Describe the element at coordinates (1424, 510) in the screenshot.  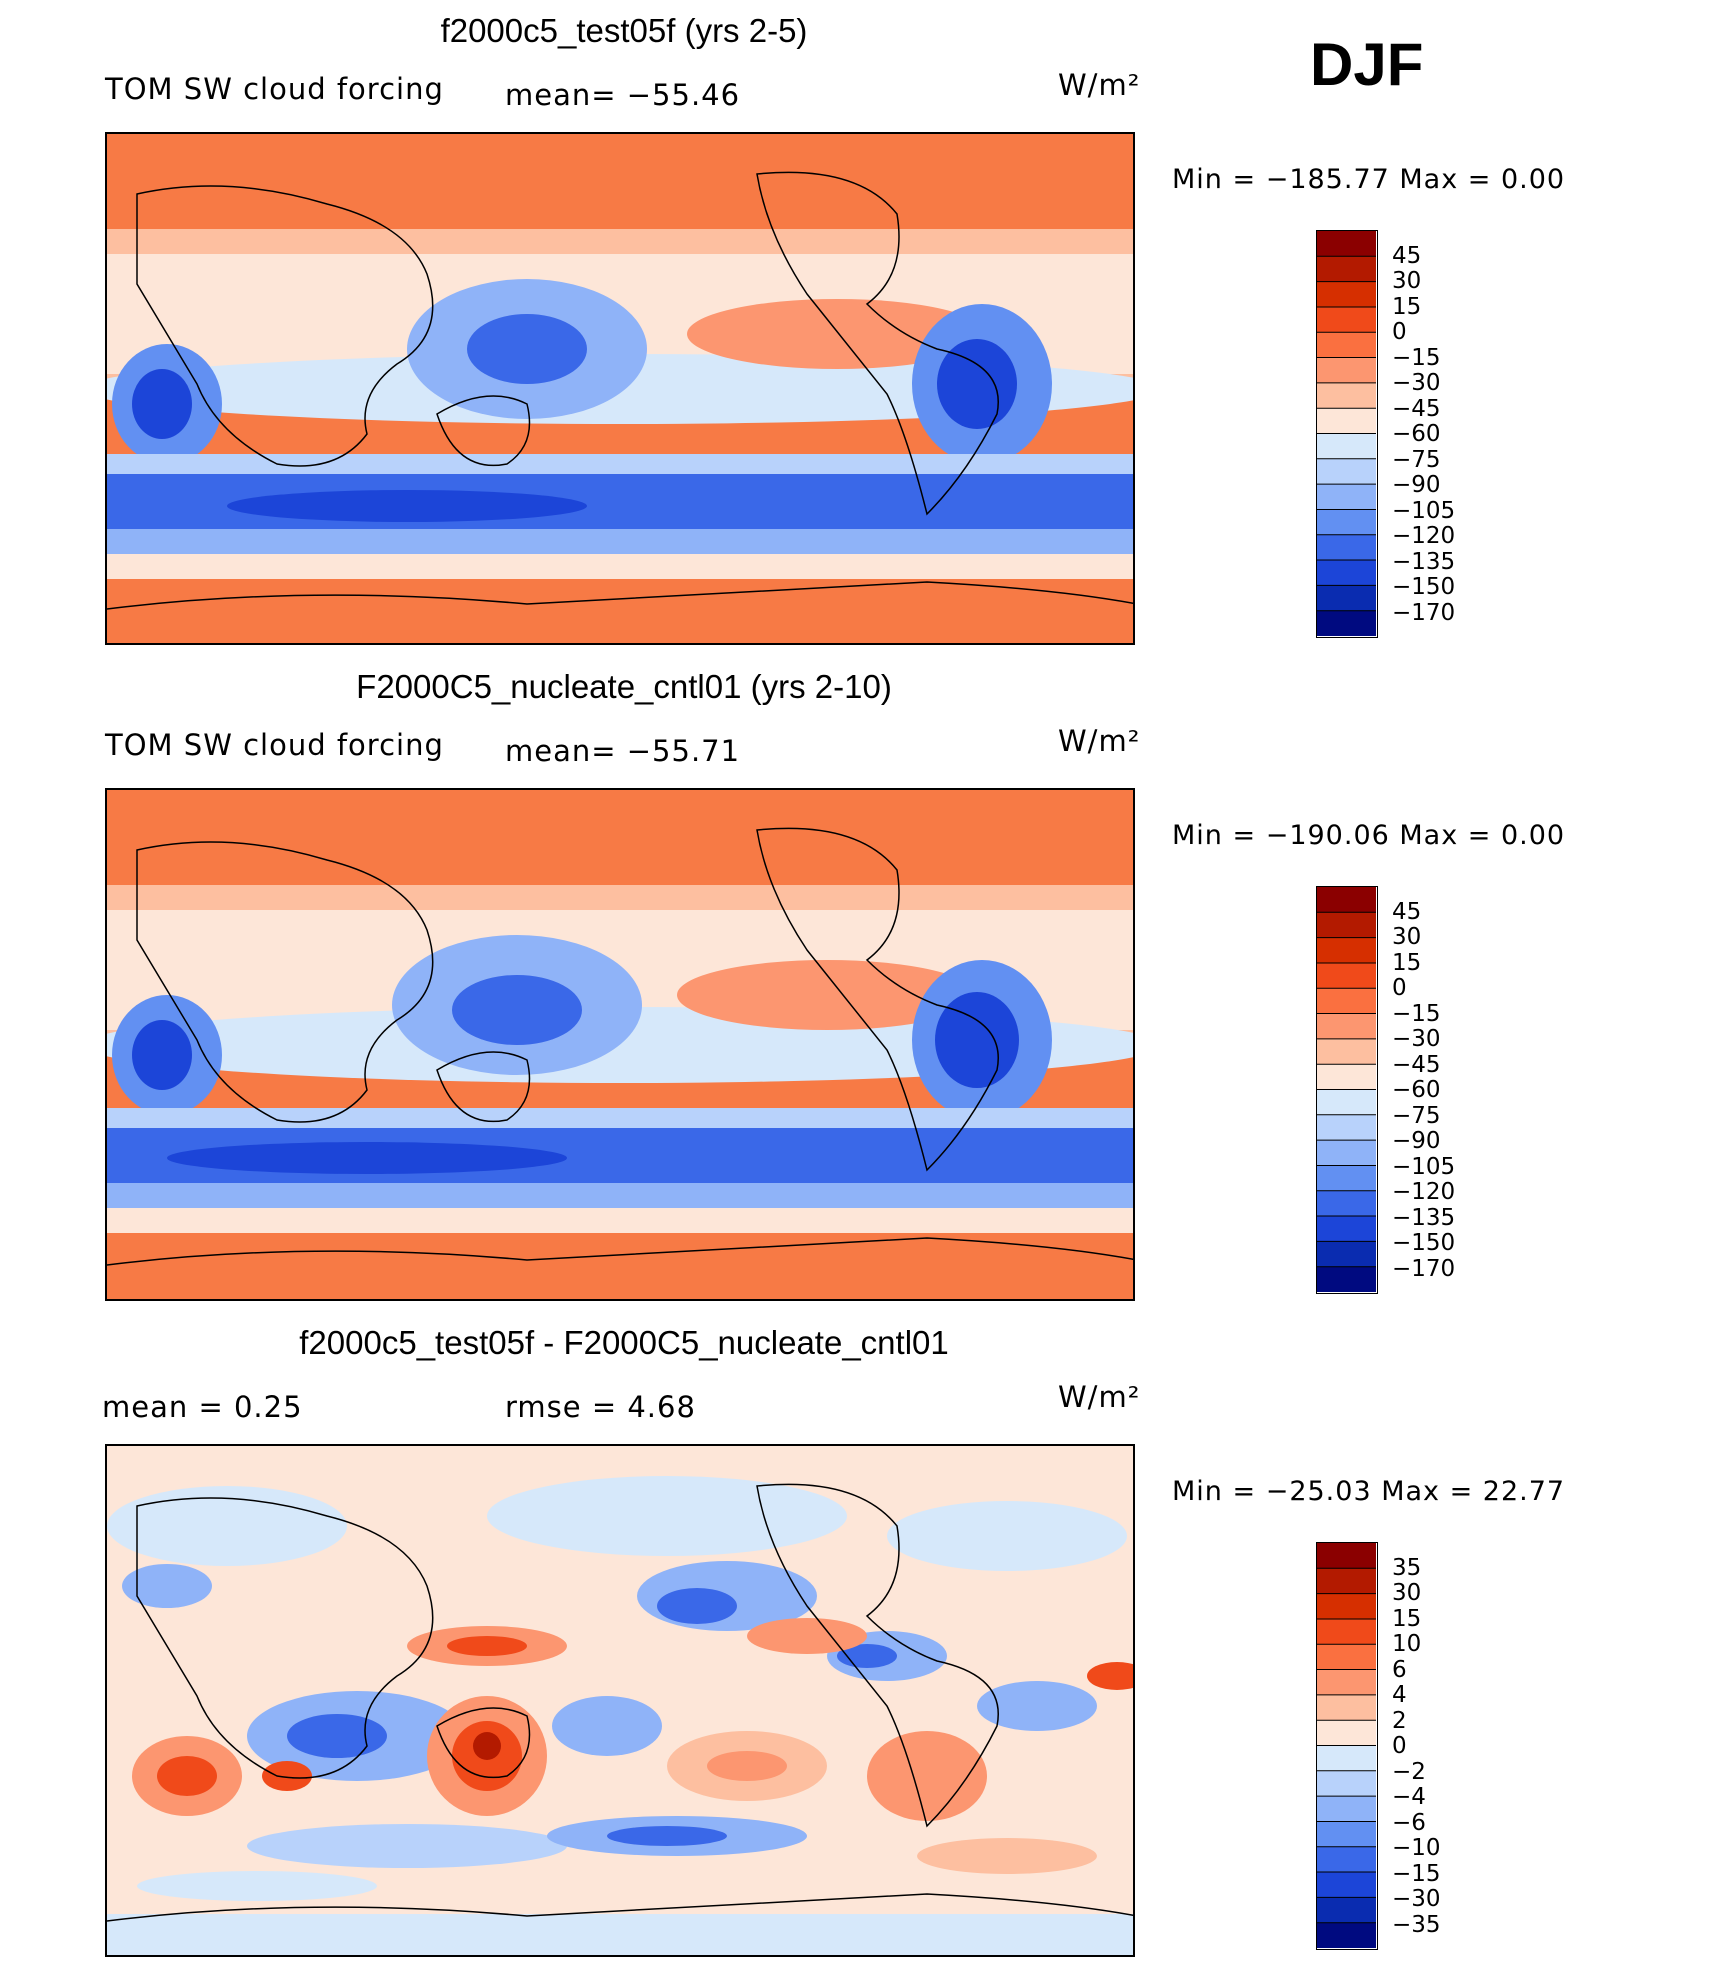
I see `colorbar-tick-label: −105` at that location.